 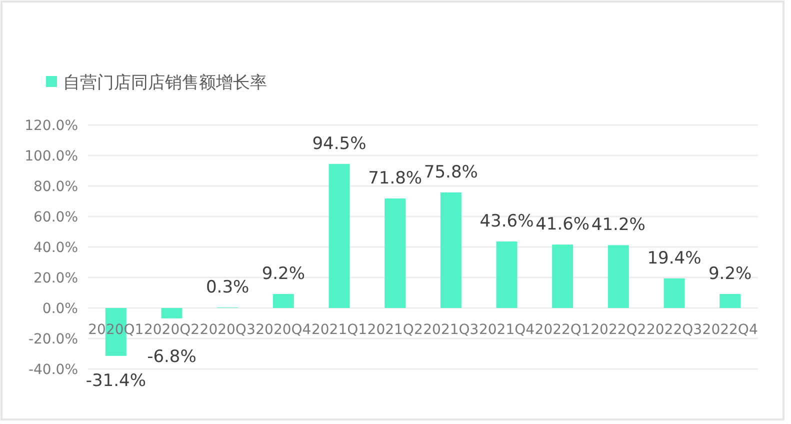 I want to click on data-label: 94.5%, so click(x=339, y=144).